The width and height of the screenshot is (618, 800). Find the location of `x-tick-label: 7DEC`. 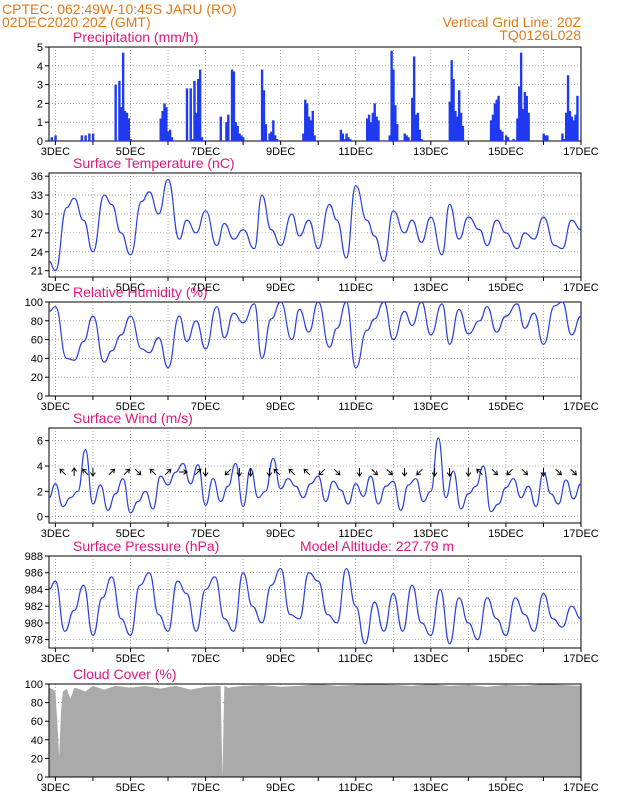

x-tick-label: 7DEC is located at coordinates (205, 407).